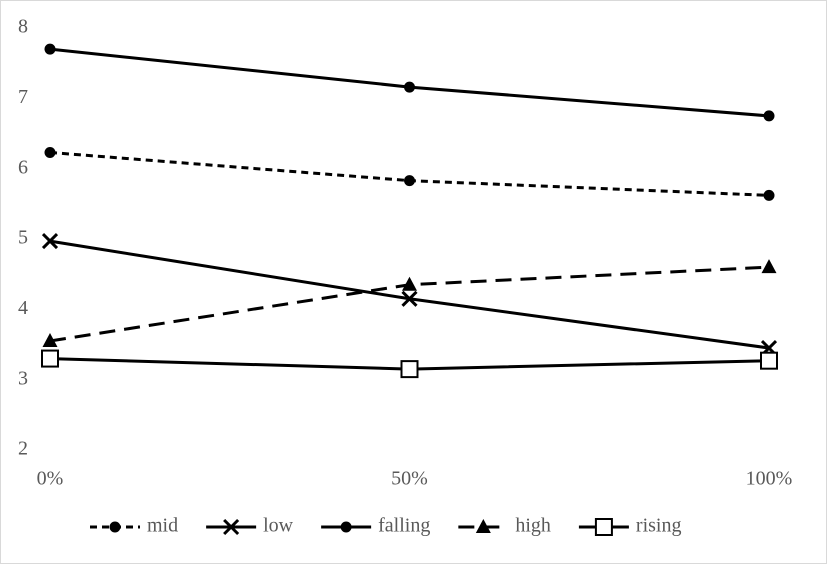  Describe the element at coordinates (23, 378) in the screenshot. I see `y-tick-label: 3` at that location.